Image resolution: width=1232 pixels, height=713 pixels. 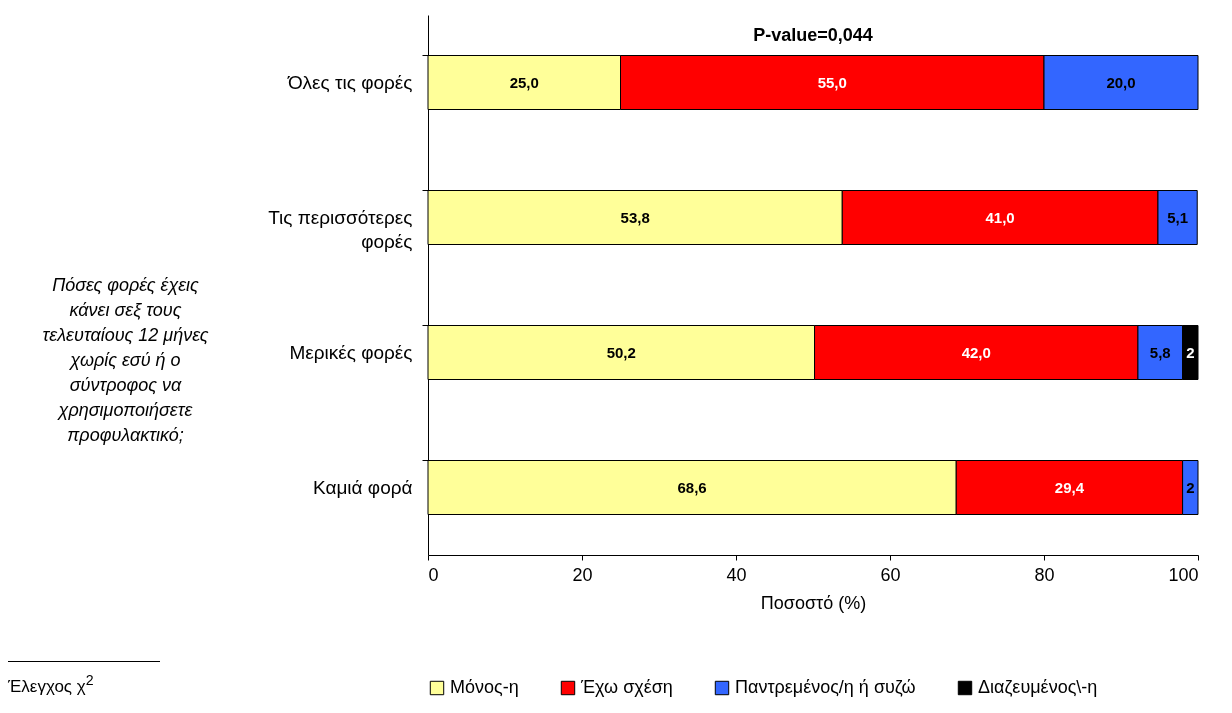 What do you see at coordinates (340, 229) in the screenshot?
I see `y-tick-label: Τις περισσότερες φορές` at bounding box center [340, 229].